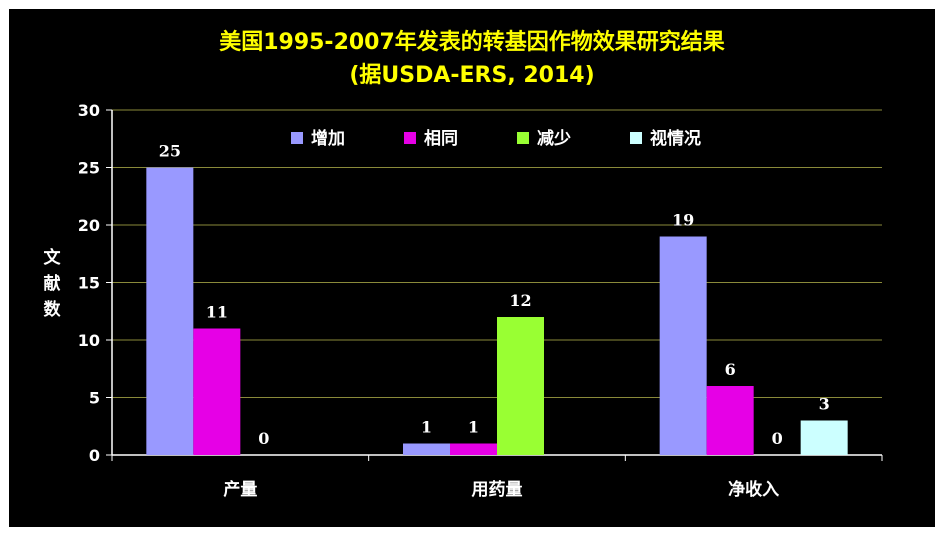 This screenshot has width=944, height=536. I want to click on legend-label: 减少, so click(554, 138).